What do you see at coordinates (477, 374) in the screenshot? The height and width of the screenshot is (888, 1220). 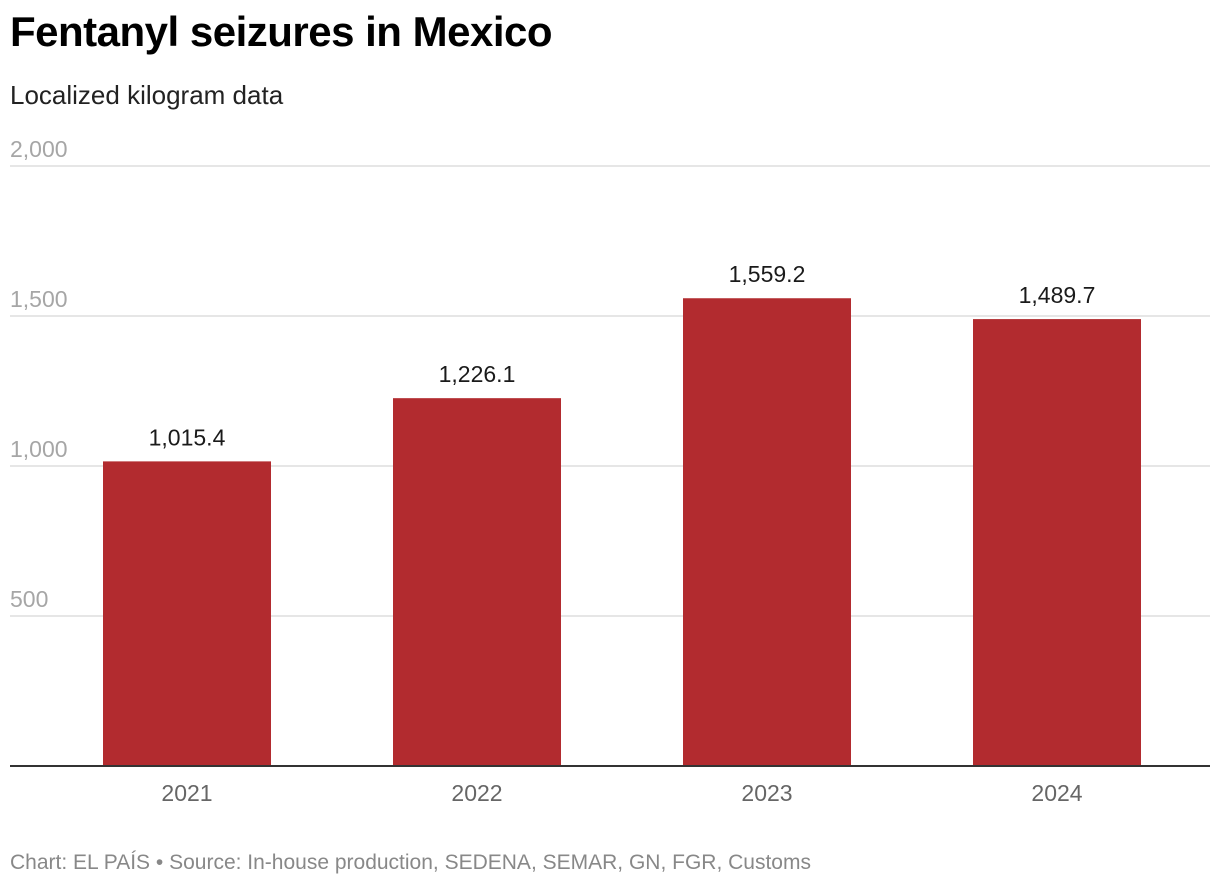 I see `value-label: 1,226.1` at bounding box center [477, 374].